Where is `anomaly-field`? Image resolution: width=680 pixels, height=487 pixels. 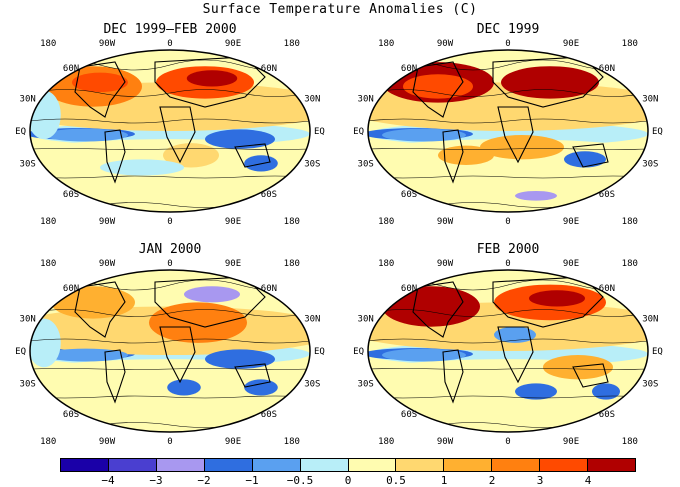
anomaly-field is located at coordinates (170, 351).